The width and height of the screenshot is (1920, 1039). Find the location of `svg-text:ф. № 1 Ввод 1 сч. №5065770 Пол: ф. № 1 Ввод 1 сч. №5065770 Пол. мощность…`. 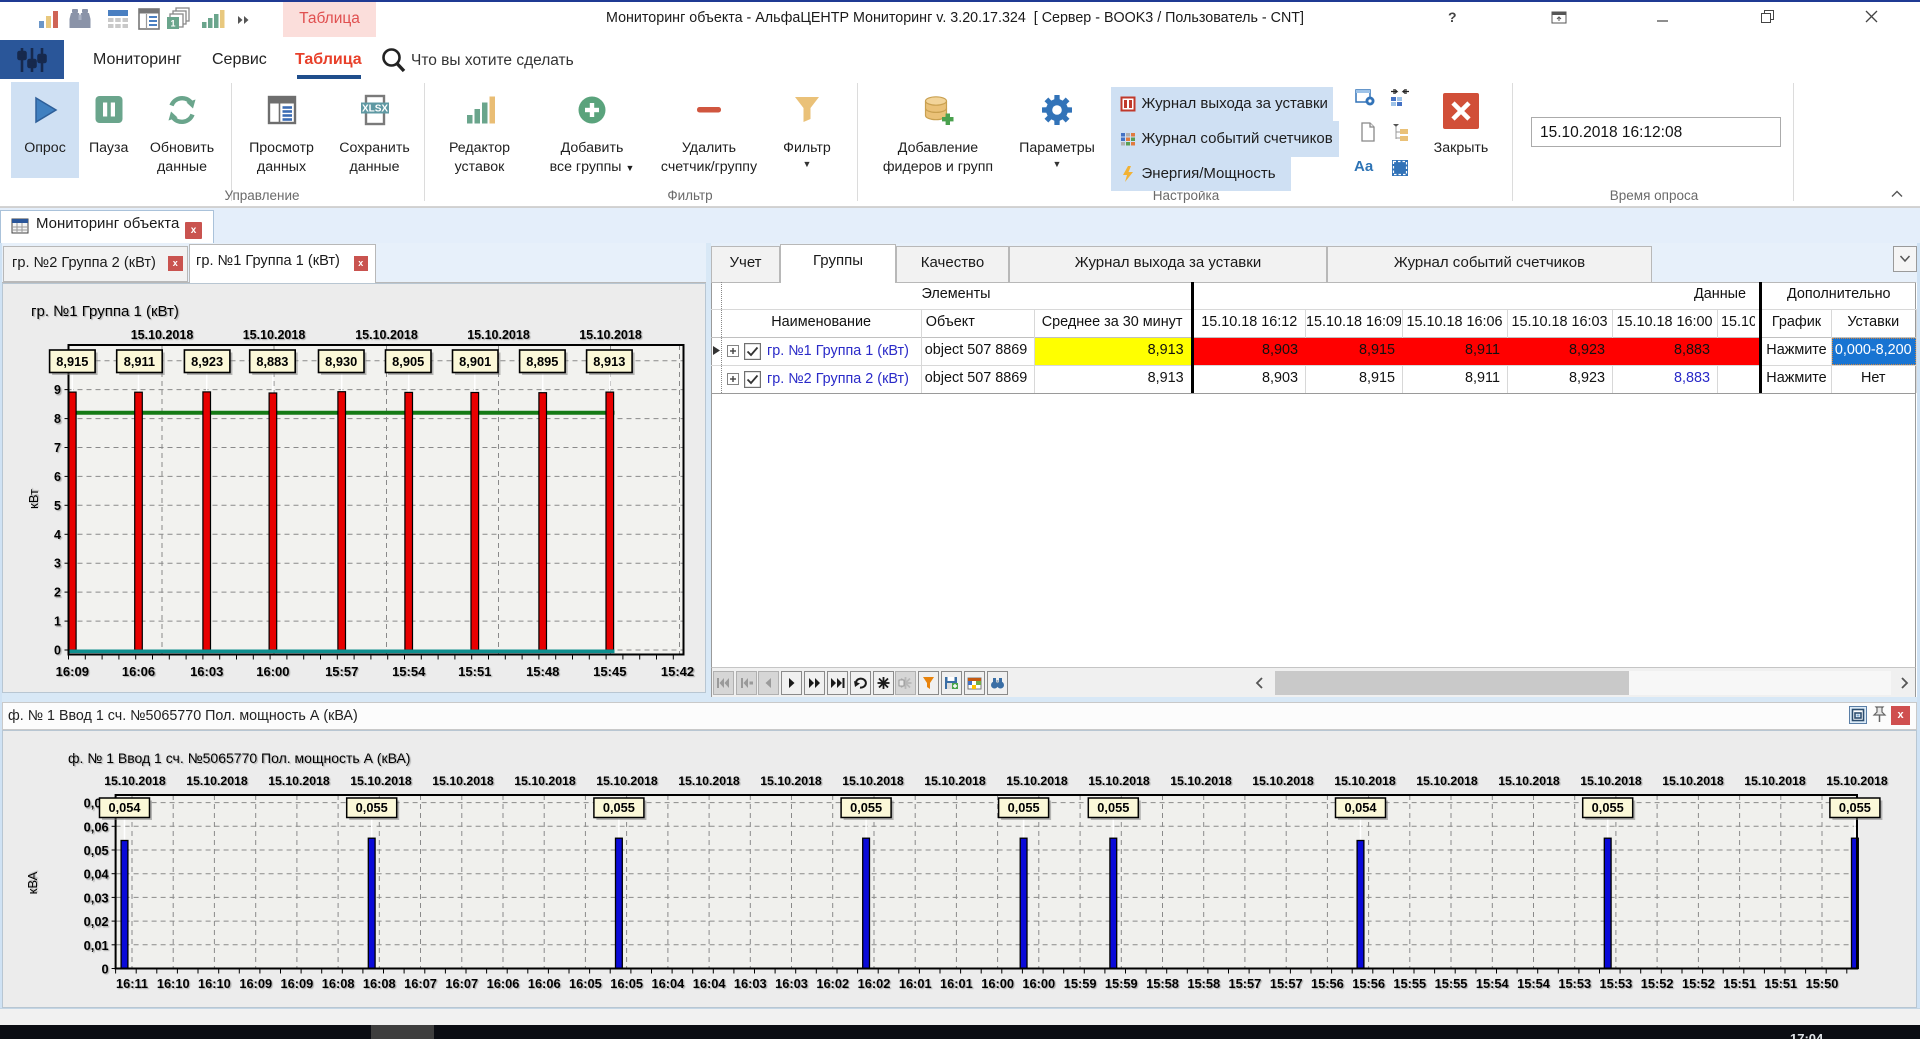

svg-text:ф. № 1 Ввод 1 сч. №5065770 Пол: ф. № 1 Ввод 1 сч. №5065770 Пол. мощность… is located at coordinates (239, 758).